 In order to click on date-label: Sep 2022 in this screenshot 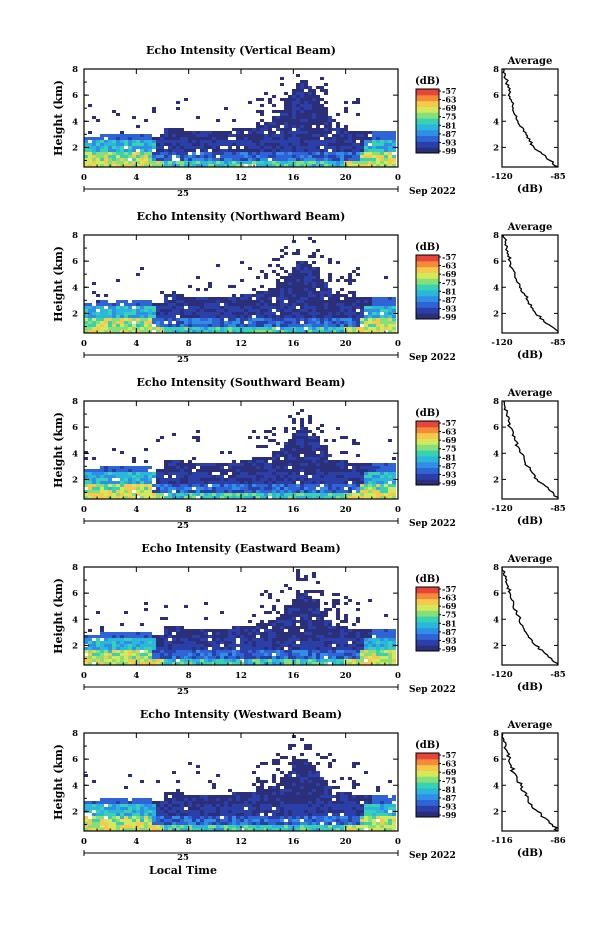, I will do `click(432, 192)`.